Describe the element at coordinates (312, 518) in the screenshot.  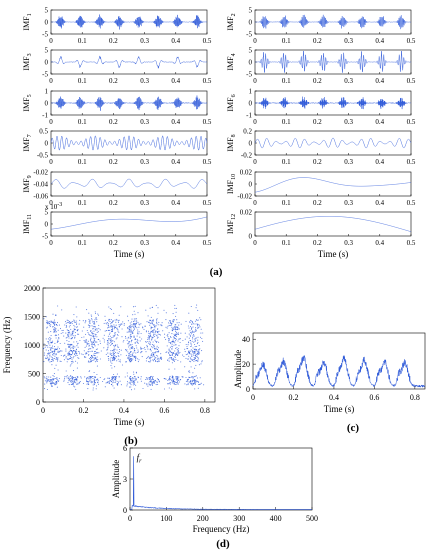
I see `x-tick-label: 500` at that location.